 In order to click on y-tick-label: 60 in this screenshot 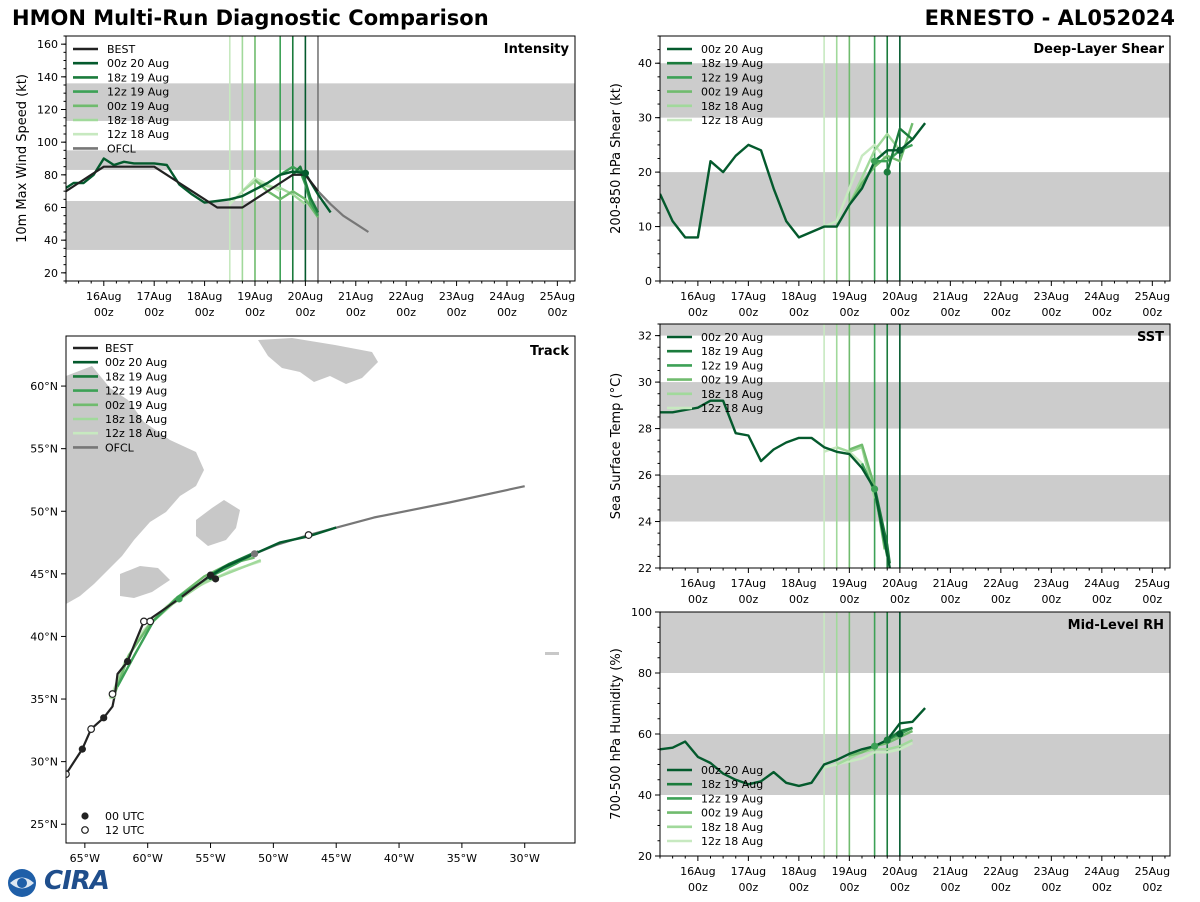, I will do `click(51, 208)`.